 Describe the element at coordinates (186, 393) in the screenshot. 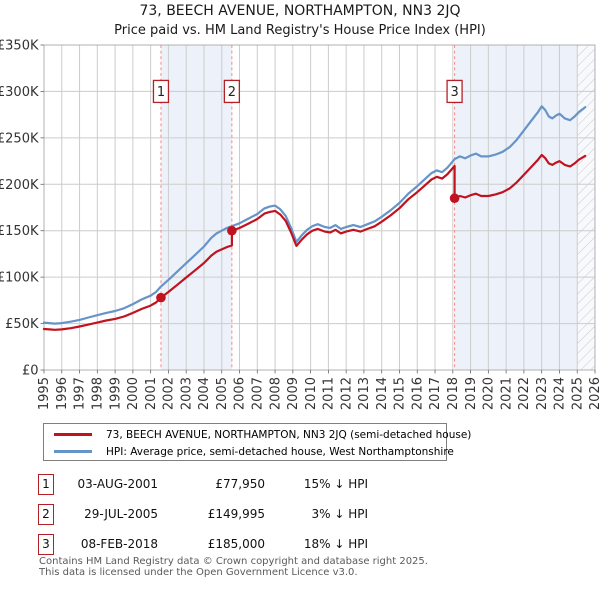

I see `x-axis-label: 2003` at that location.